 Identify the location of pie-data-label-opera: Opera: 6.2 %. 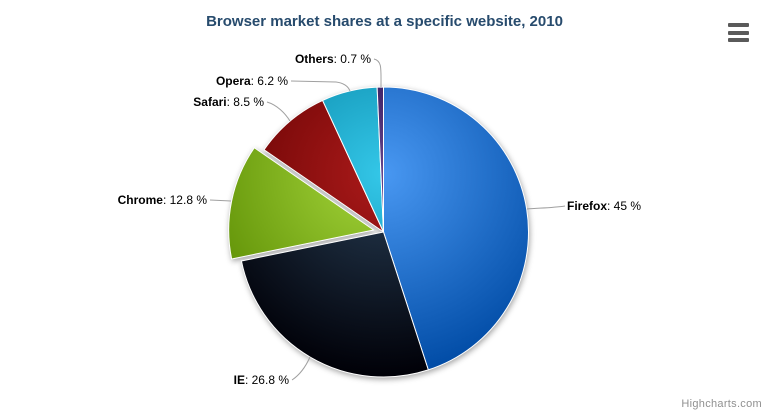
(252, 81).